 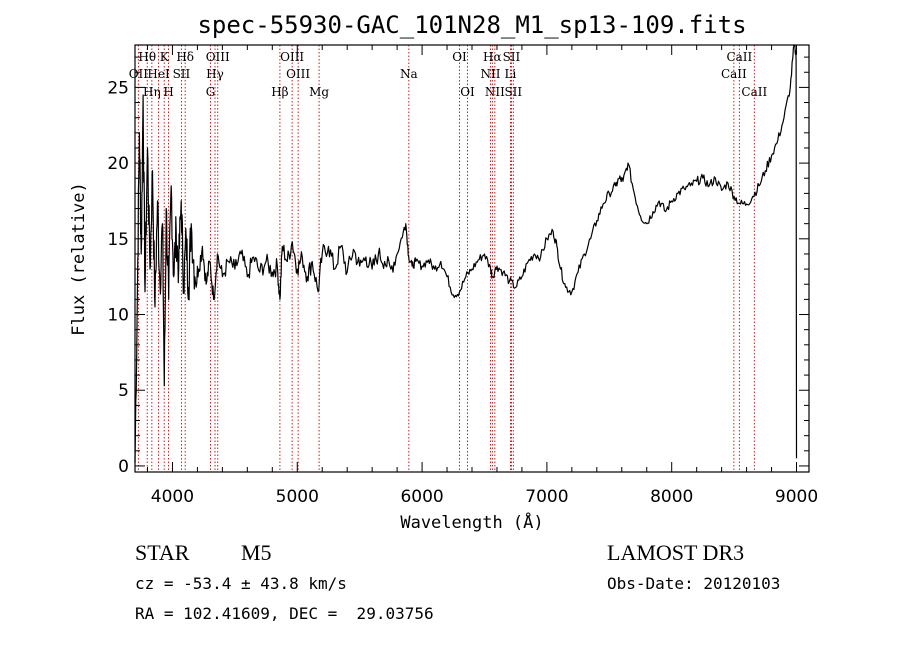 I want to click on redshift-velocity: cz = -53.4 ± 43.8 km/s, so click(x=241, y=583).